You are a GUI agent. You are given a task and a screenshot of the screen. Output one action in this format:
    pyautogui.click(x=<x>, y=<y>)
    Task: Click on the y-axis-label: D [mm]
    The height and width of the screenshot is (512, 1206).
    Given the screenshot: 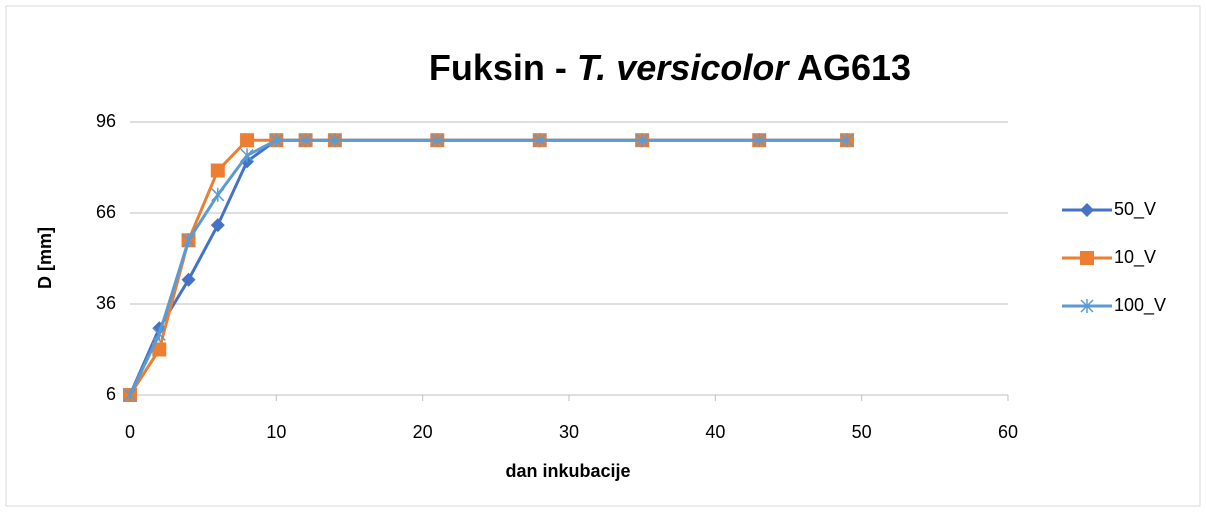 What is the action you would take?
    pyautogui.click(x=45, y=258)
    